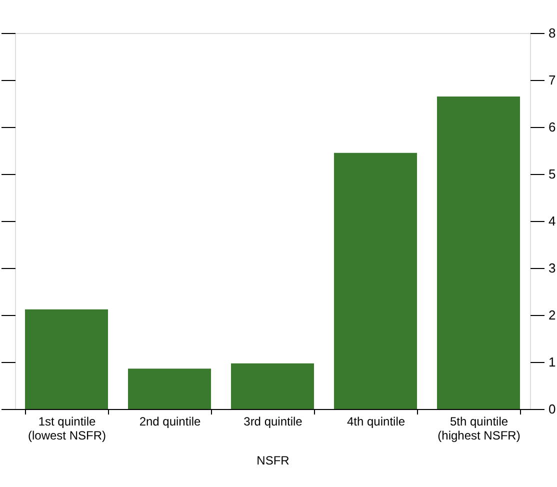 This screenshot has height=487, width=557. Describe the element at coordinates (170, 421) in the screenshot. I see `x-tick-label: 2nd quintile` at that location.